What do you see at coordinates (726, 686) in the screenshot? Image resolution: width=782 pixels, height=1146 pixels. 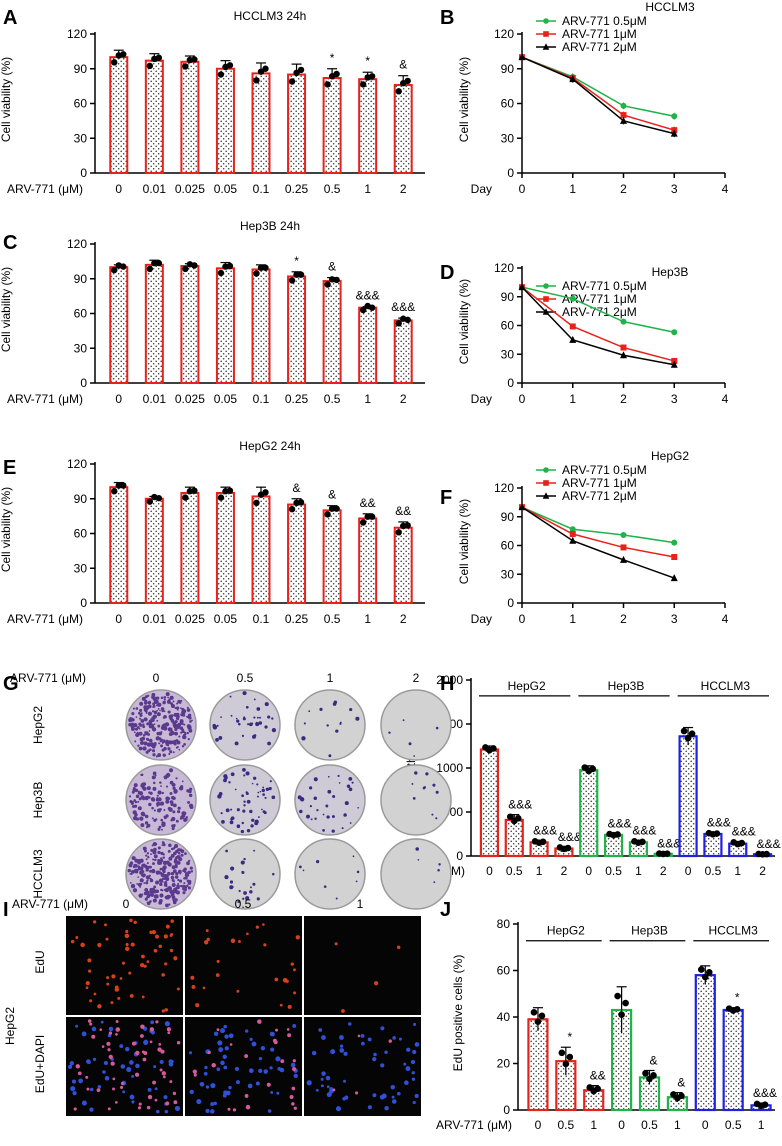 I see `group-label: HCCLM3` at bounding box center [726, 686].